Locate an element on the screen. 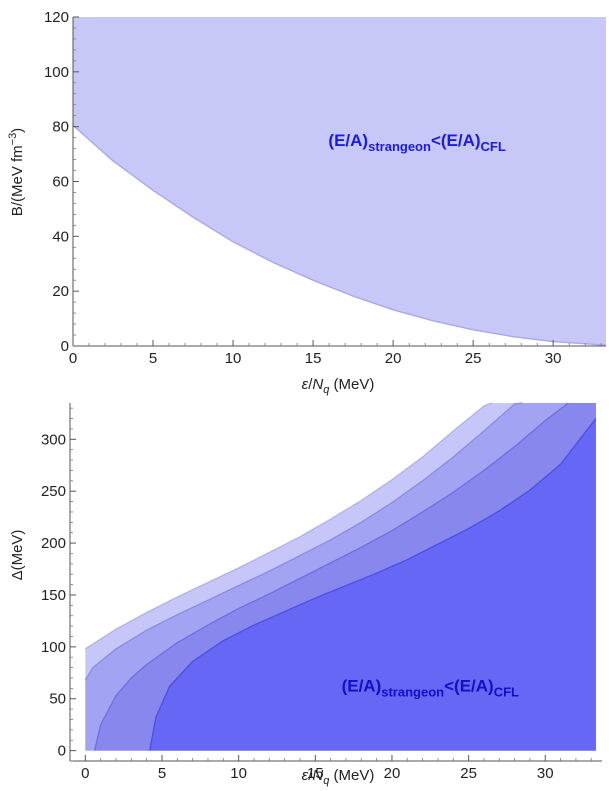  y-tick-label: 250 is located at coordinates (53, 491).